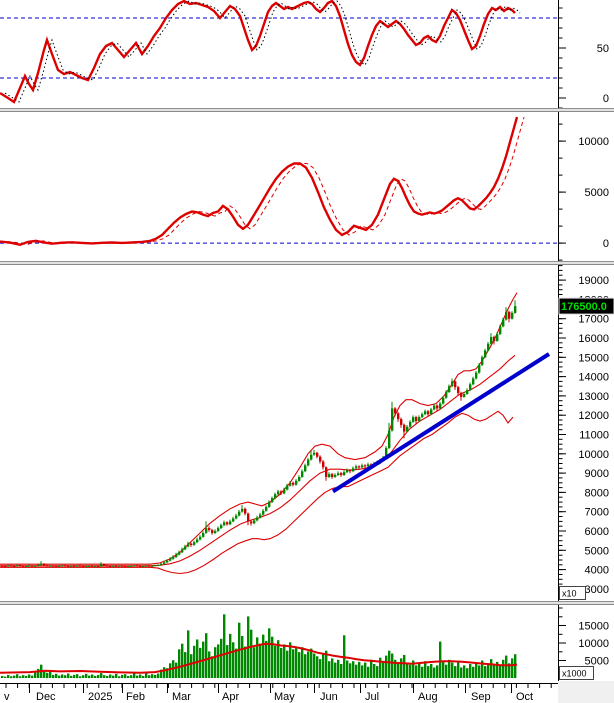 The image size is (614, 703). I want to click on time-axis: v Dec 2025 Feb Mar Apr May Jun Jul Aug Sep Oct, so click(307, 692).